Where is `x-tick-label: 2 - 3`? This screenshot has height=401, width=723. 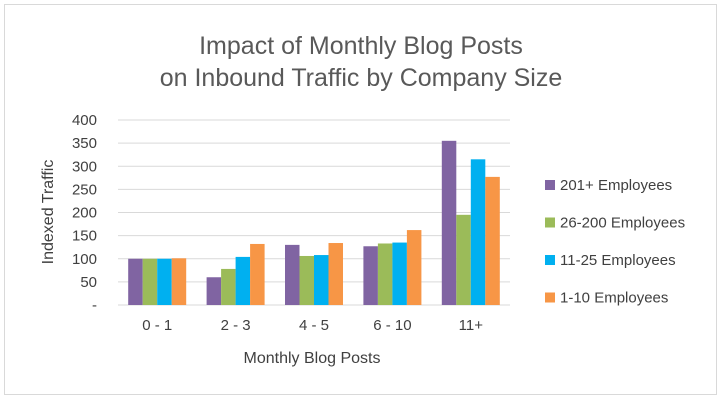 x-tick-label: 2 - 3 is located at coordinates (236, 325).